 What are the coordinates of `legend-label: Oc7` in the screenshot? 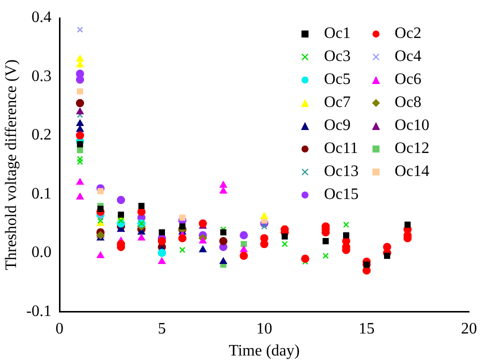 It's located at (337, 103).